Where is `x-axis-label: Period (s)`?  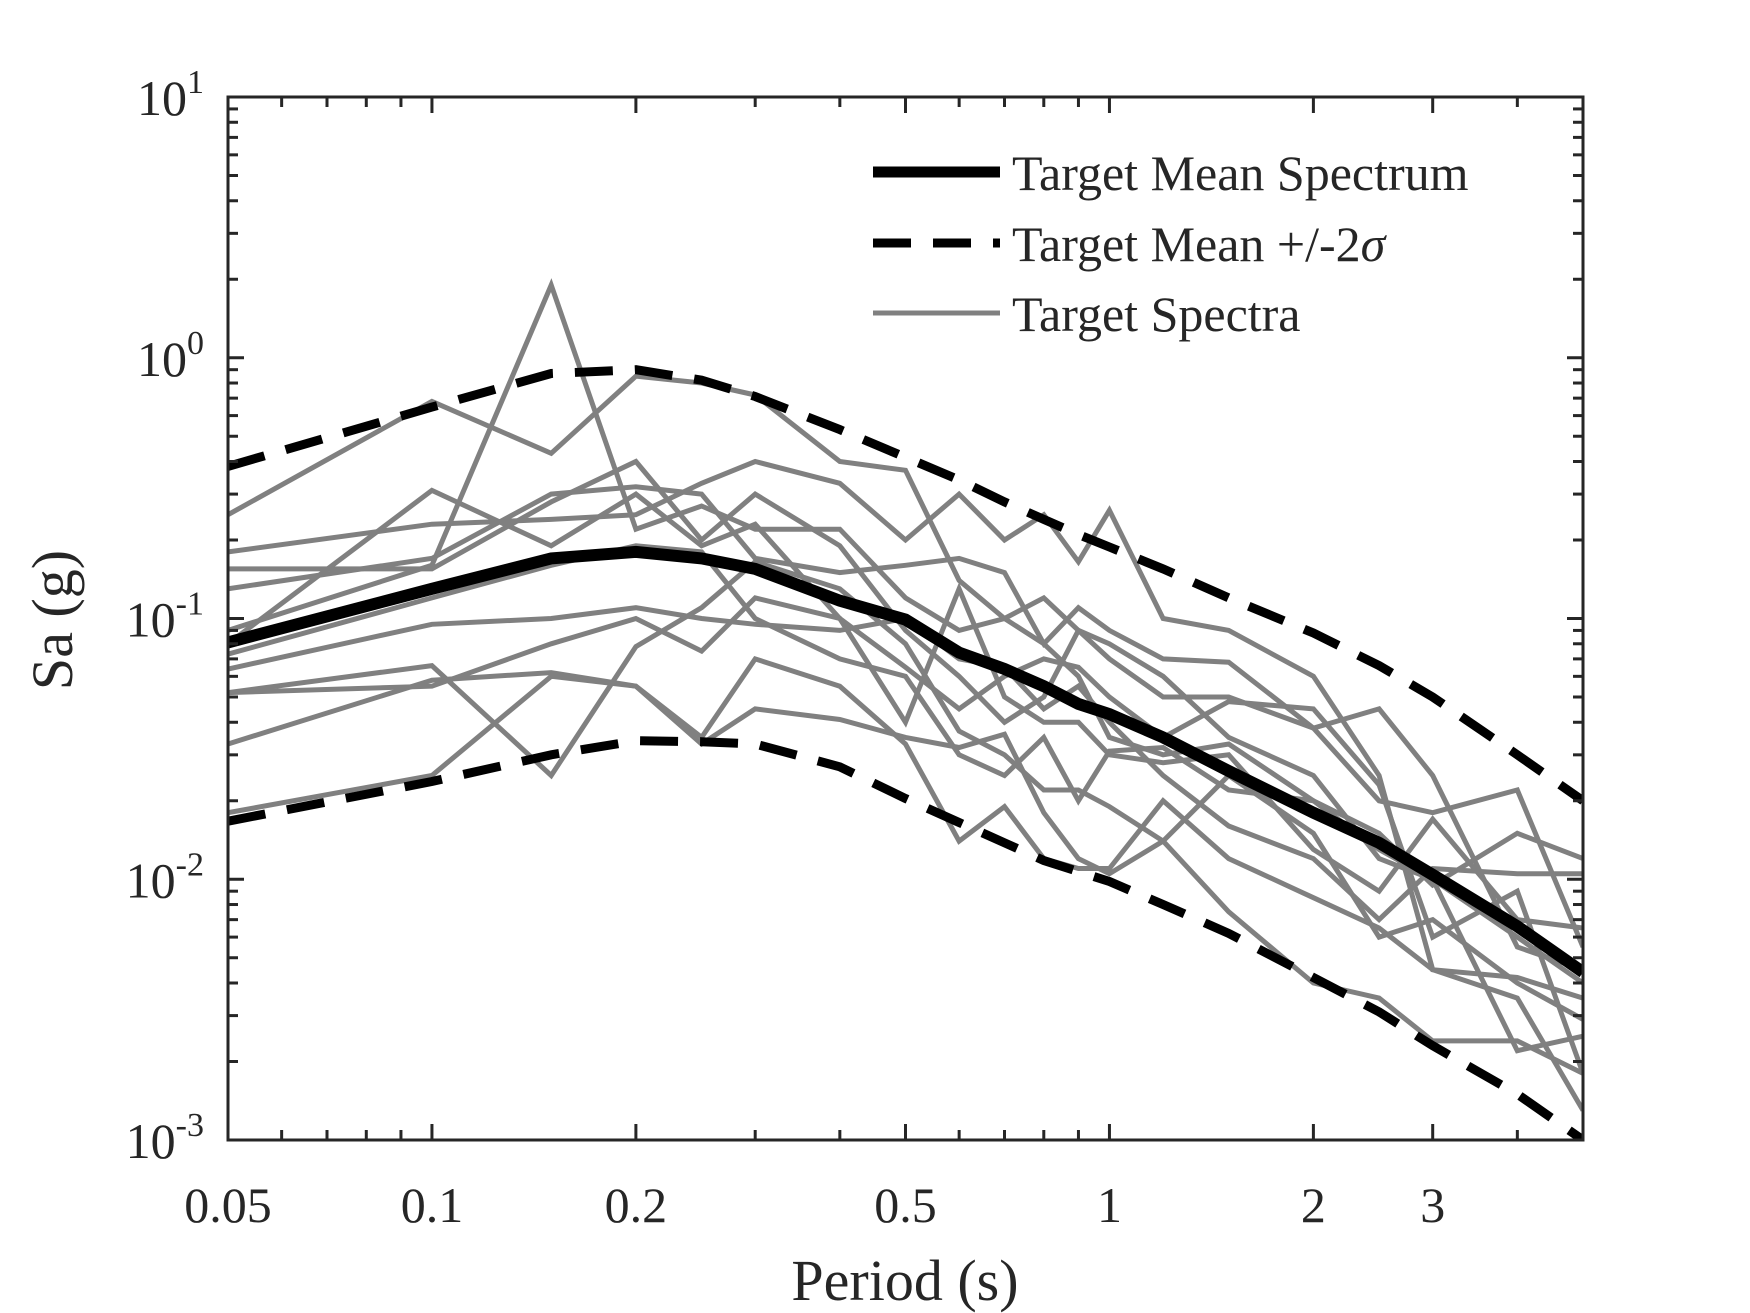
x-axis-label: Period (s) is located at coordinates (904, 1280).